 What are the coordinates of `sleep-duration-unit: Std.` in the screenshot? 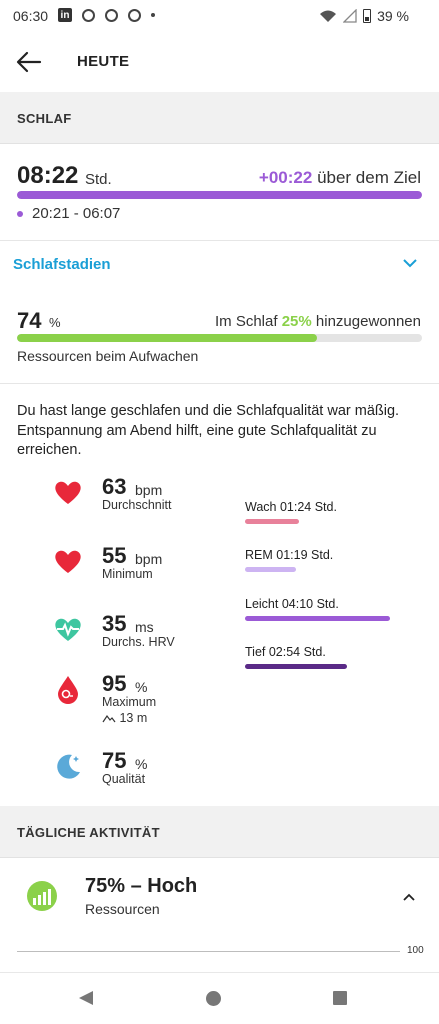 It's located at (98, 179).